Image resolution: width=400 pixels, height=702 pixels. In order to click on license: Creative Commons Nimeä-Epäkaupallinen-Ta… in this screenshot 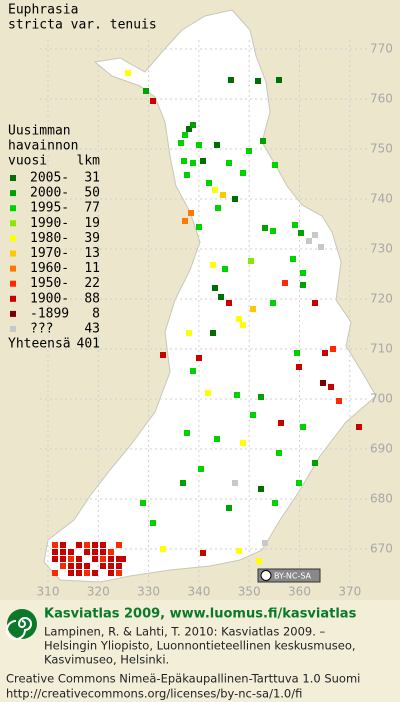, I will do `click(183, 679)`.